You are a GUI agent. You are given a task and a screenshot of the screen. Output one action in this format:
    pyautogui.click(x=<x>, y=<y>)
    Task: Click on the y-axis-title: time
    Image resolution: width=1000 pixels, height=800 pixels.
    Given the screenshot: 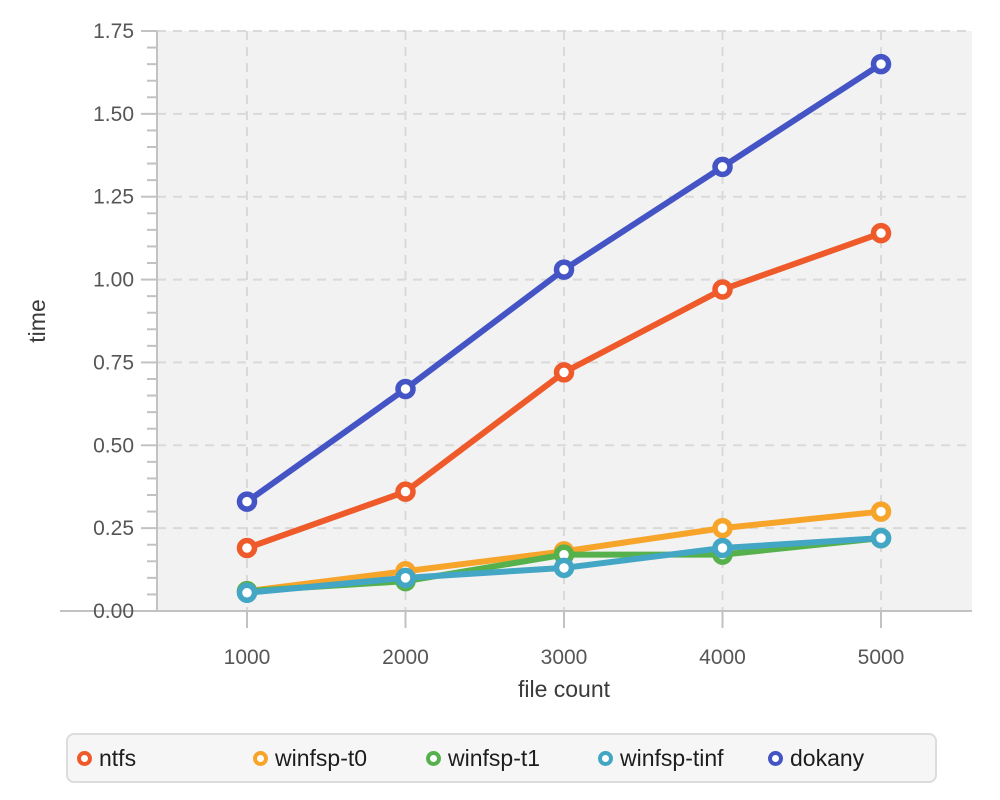 What is the action you would take?
    pyautogui.click(x=37, y=320)
    